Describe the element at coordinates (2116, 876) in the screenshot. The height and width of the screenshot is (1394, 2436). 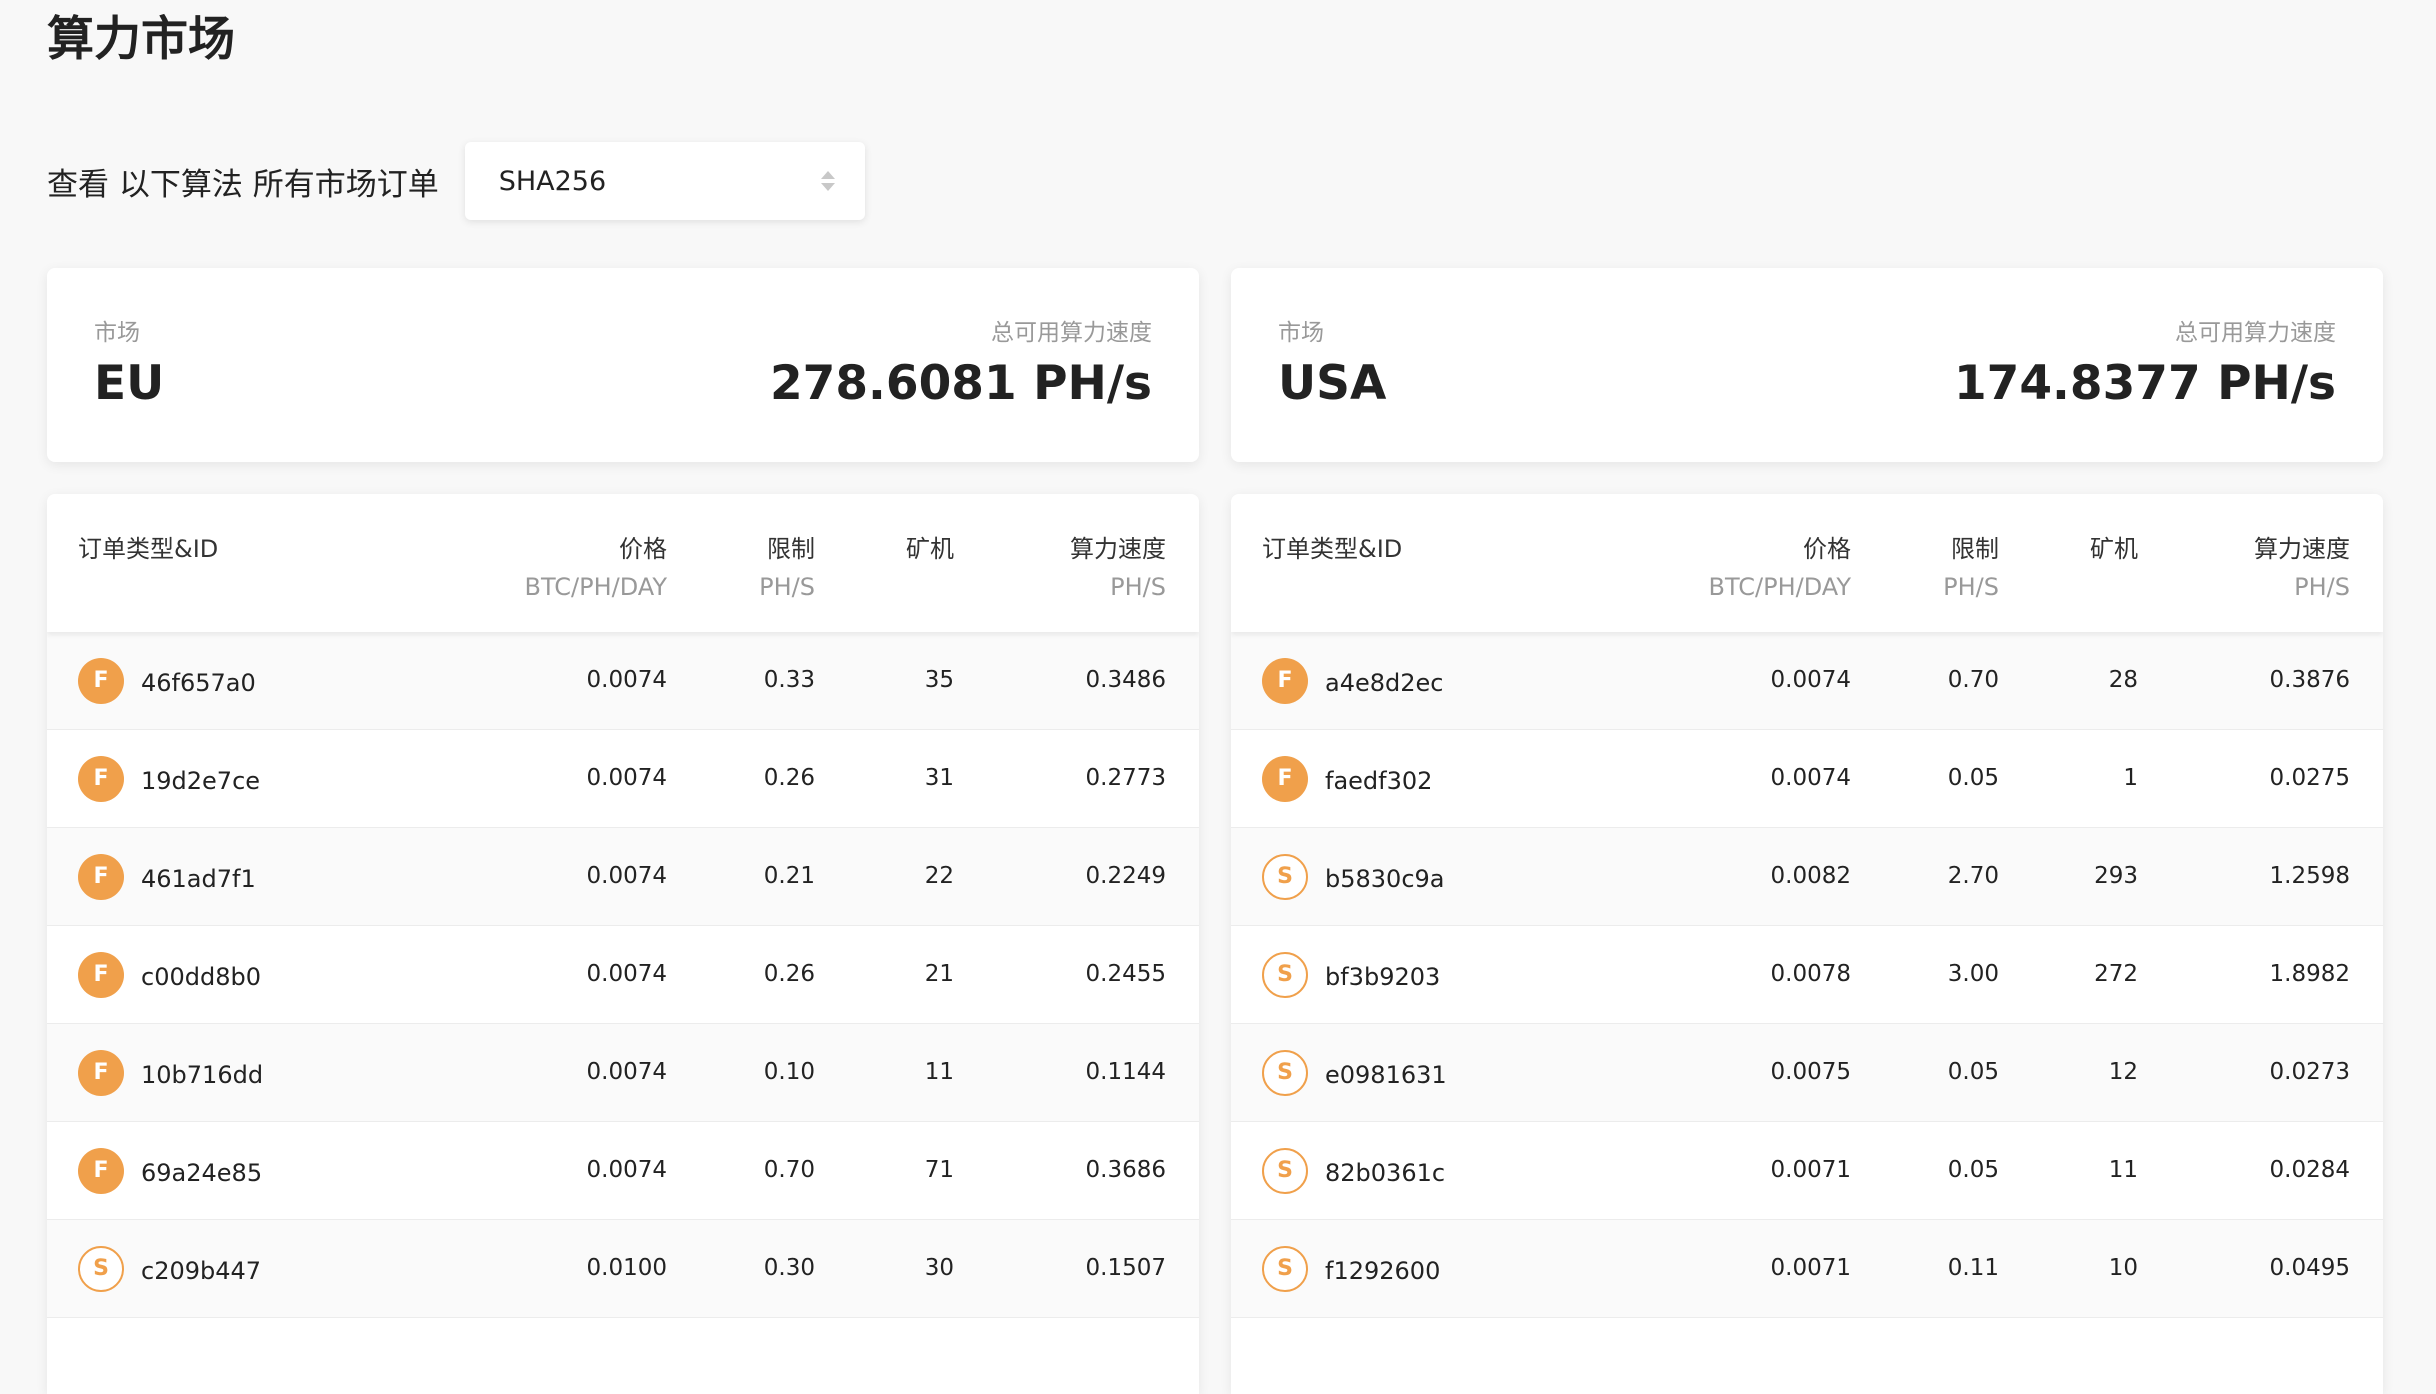
I see `order-miners: 293` at that location.